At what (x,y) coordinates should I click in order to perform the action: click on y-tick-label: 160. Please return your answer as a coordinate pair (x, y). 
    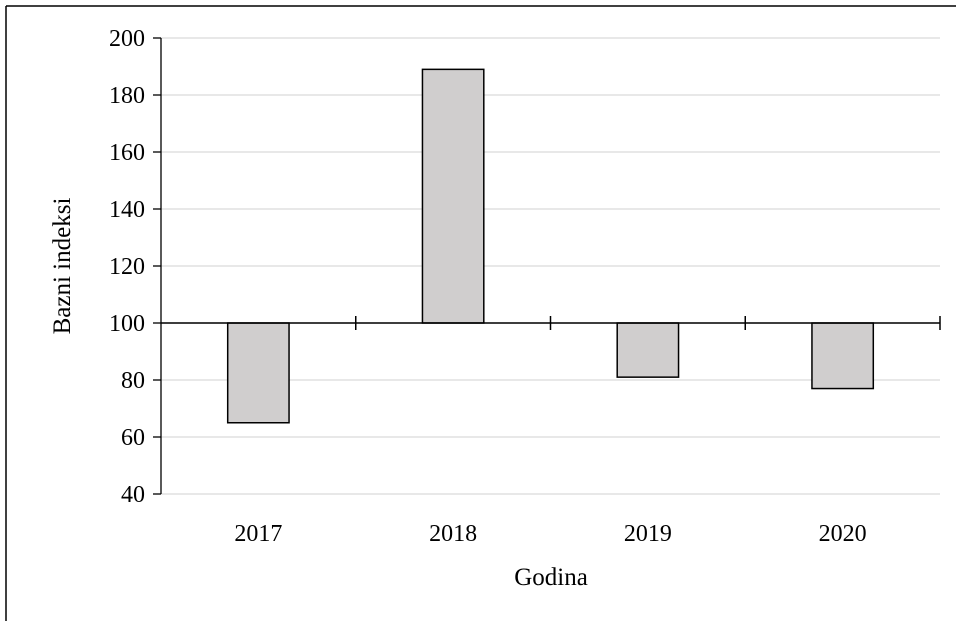
    Looking at the image, I should click on (127, 153).